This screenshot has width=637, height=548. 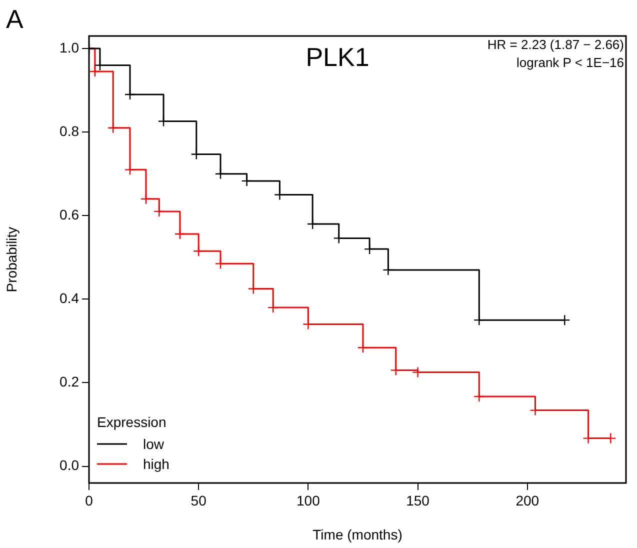 I want to click on x-tick-label: 200, so click(x=528, y=500).